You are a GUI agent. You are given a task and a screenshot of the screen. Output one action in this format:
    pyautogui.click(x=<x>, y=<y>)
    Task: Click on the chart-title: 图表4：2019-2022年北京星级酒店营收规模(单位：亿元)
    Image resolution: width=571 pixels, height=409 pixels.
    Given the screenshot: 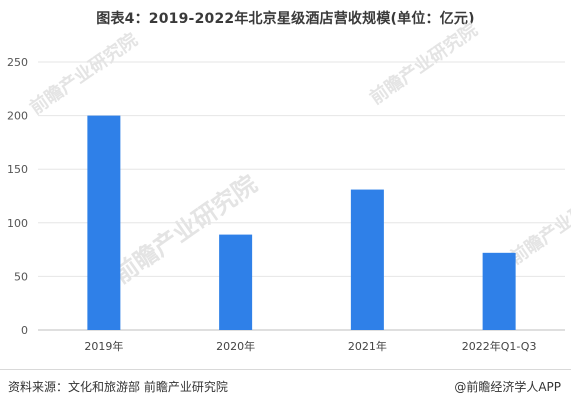 What is the action you would take?
    pyautogui.click(x=285, y=19)
    